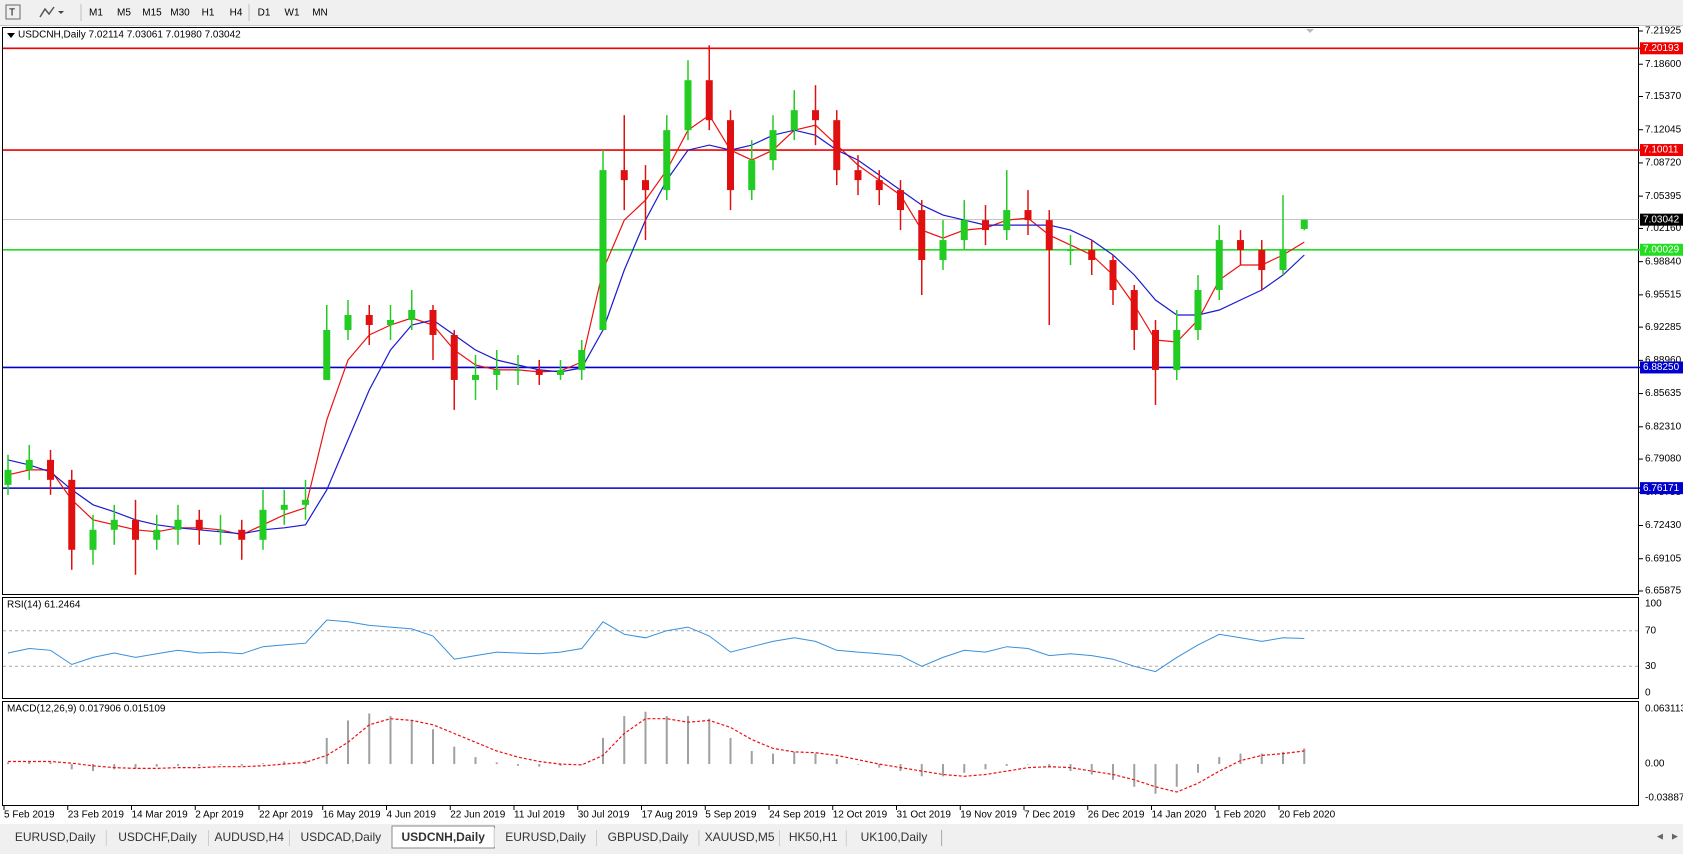  Describe the element at coordinates (1310, 31) in the screenshot. I see `shift-marker` at that location.